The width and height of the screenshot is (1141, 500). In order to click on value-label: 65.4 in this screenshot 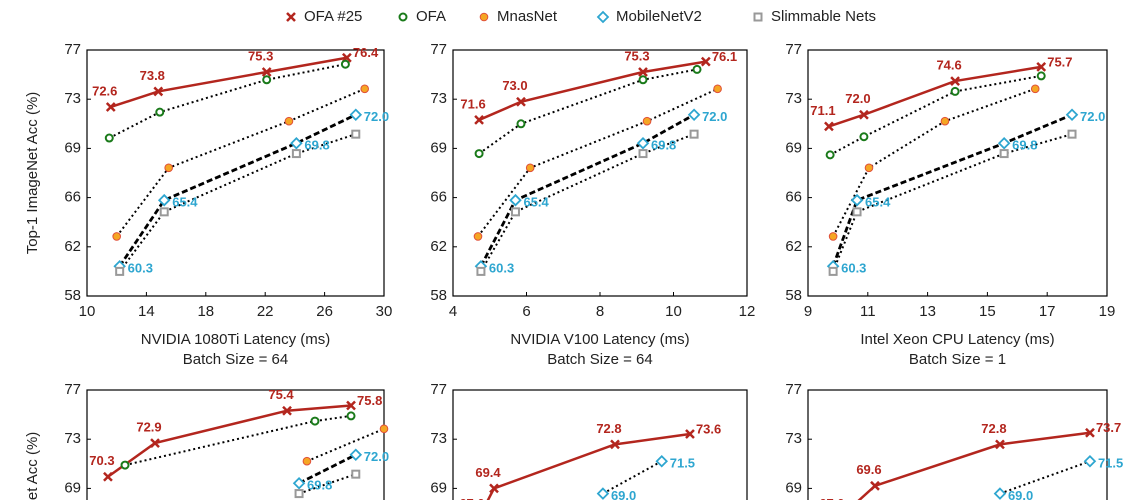, I will do `click(185, 202)`.